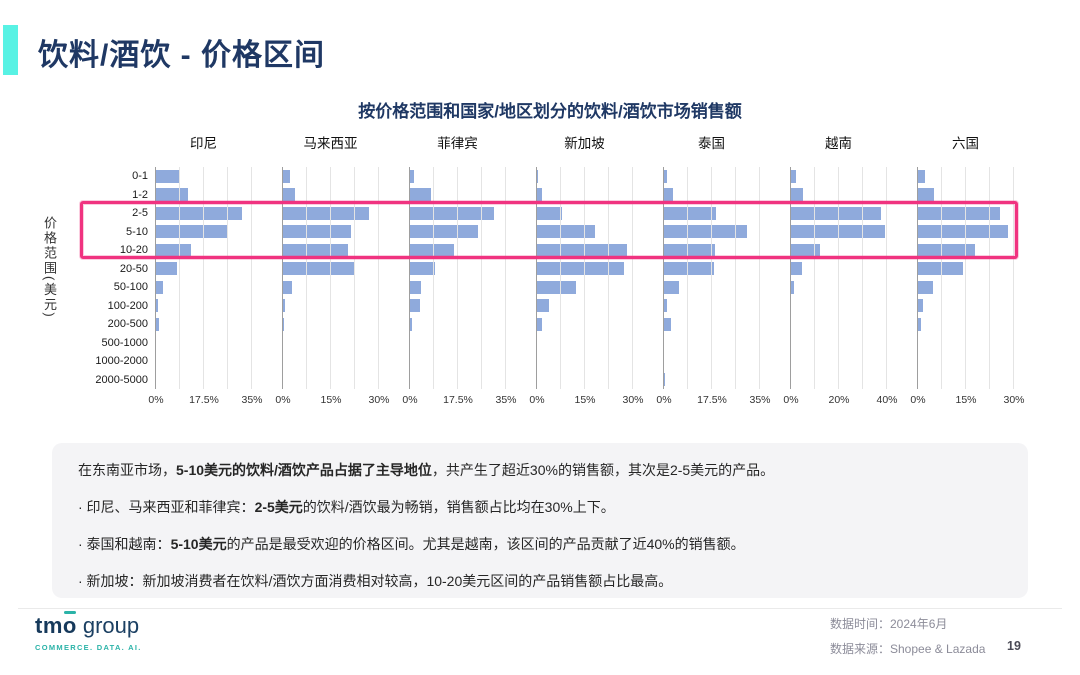  What do you see at coordinates (1014, 646) in the screenshot?
I see `page-number: 19` at bounding box center [1014, 646].